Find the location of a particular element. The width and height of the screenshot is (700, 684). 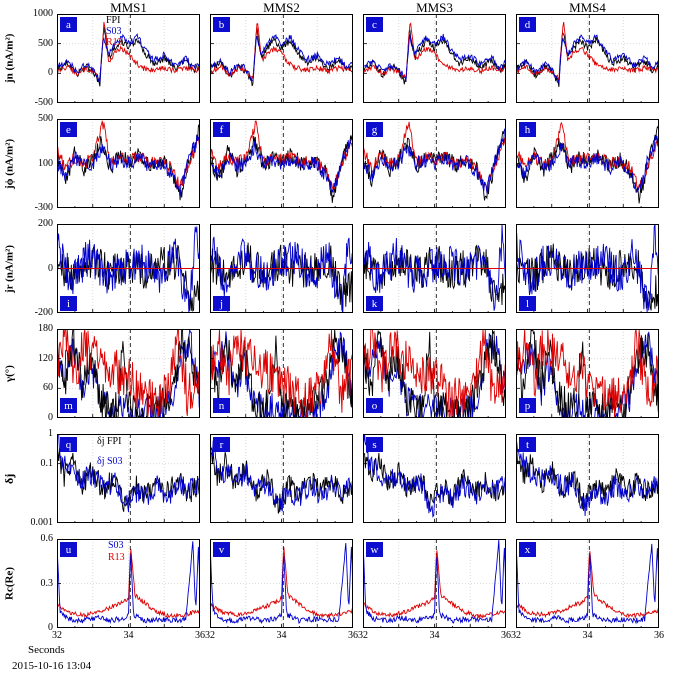

datetime-label: 2015-10-16 13:04 is located at coordinates (52, 666).